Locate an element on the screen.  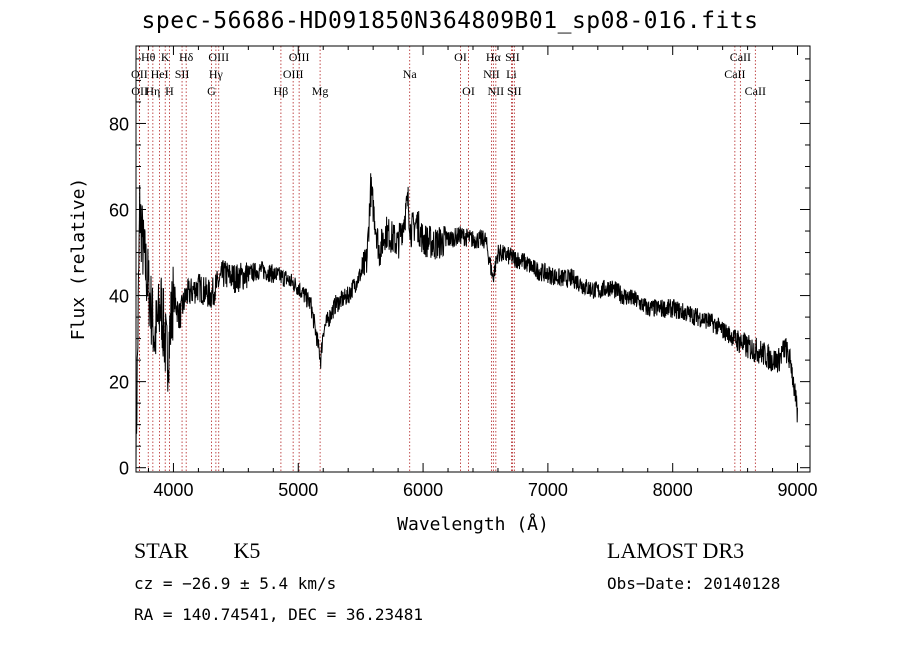
x-tick-label: 9000 is located at coordinates (797, 490).